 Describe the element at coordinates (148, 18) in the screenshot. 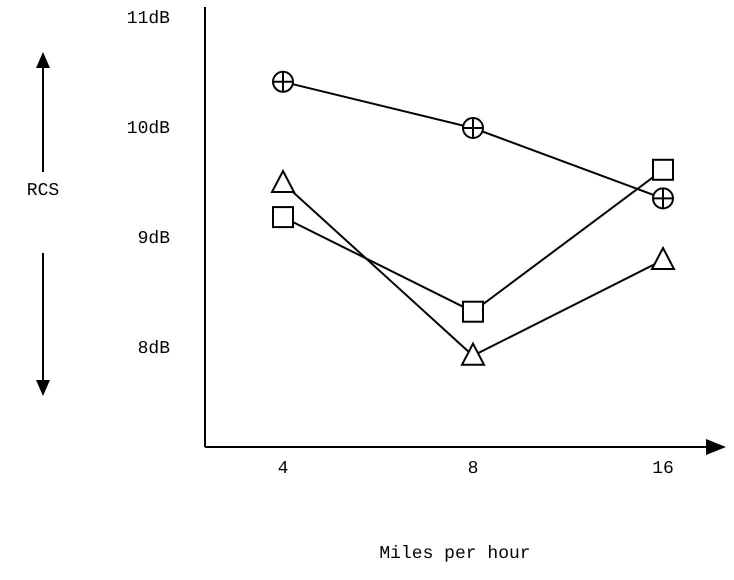

I see `y-tick-label: 11dB` at that location.